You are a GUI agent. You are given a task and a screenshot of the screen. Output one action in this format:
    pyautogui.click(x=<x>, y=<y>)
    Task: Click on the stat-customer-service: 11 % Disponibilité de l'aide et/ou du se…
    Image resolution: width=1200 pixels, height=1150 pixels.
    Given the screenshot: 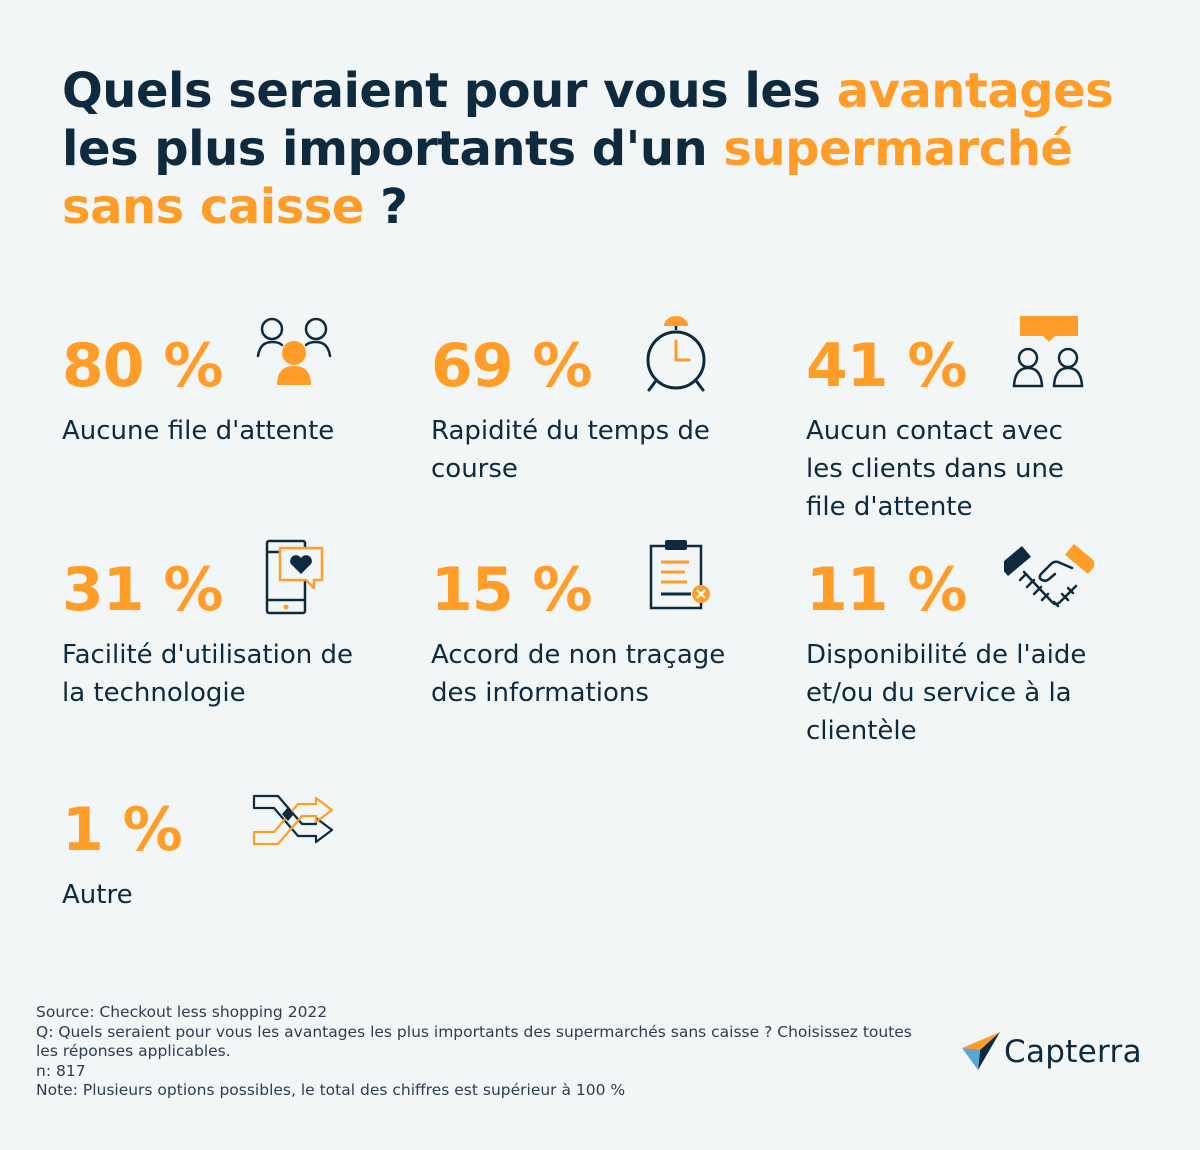 What is the action you would take?
    pyautogui.click(x=976, y=646)
    